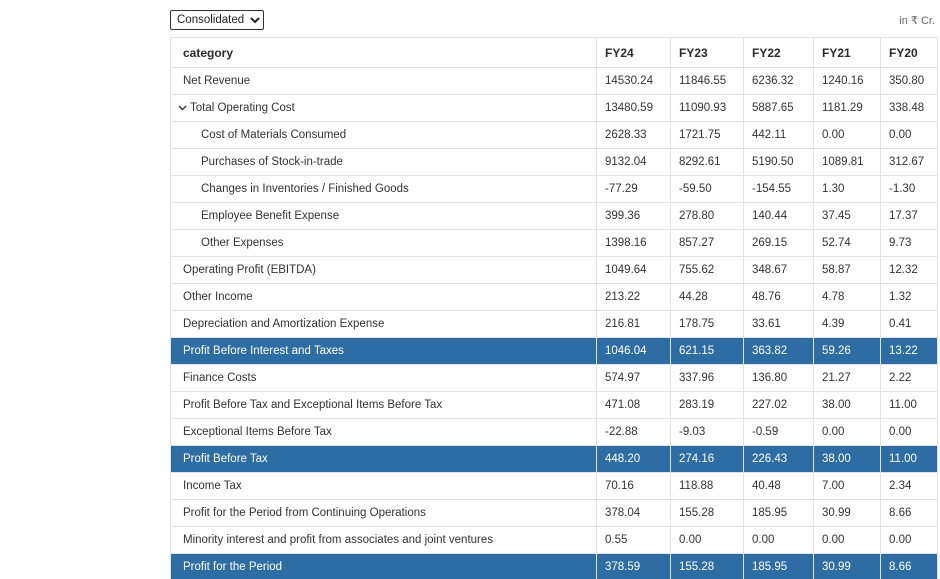  I want to click on table-row: Other Income 213.22 44.28 48.76 4.78 1.32, so click(554, 297).